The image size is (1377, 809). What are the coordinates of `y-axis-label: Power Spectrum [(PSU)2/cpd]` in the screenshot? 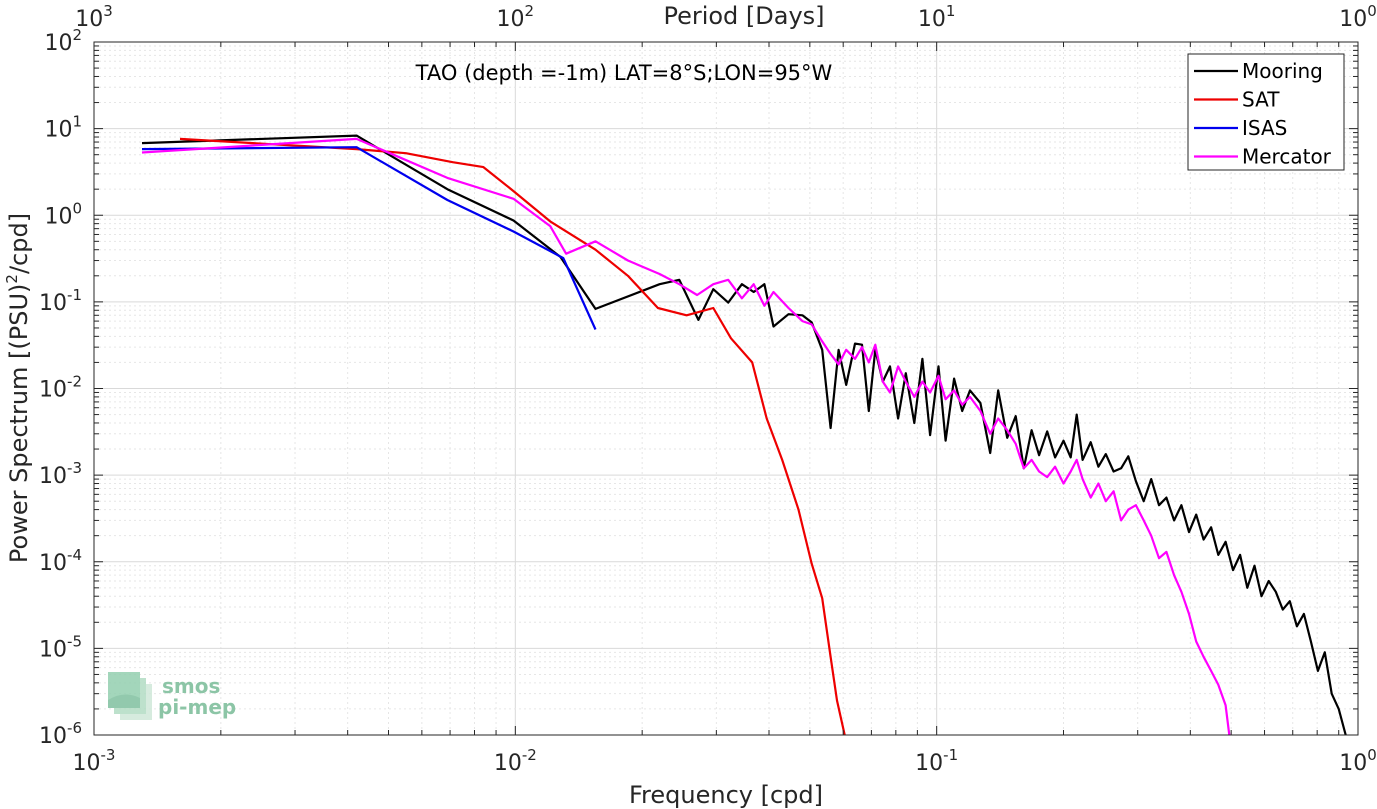 It's located at (18, 388).